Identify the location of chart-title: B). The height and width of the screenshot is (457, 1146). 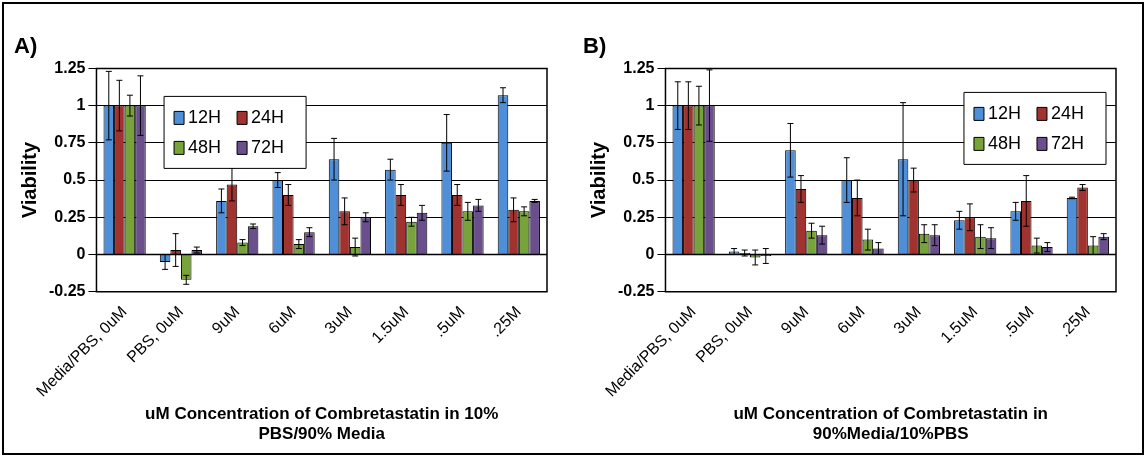
(595, 46).